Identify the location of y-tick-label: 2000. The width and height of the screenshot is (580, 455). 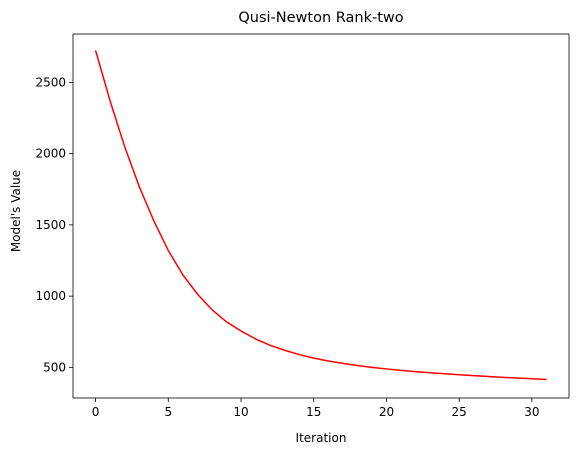
(50, 154).